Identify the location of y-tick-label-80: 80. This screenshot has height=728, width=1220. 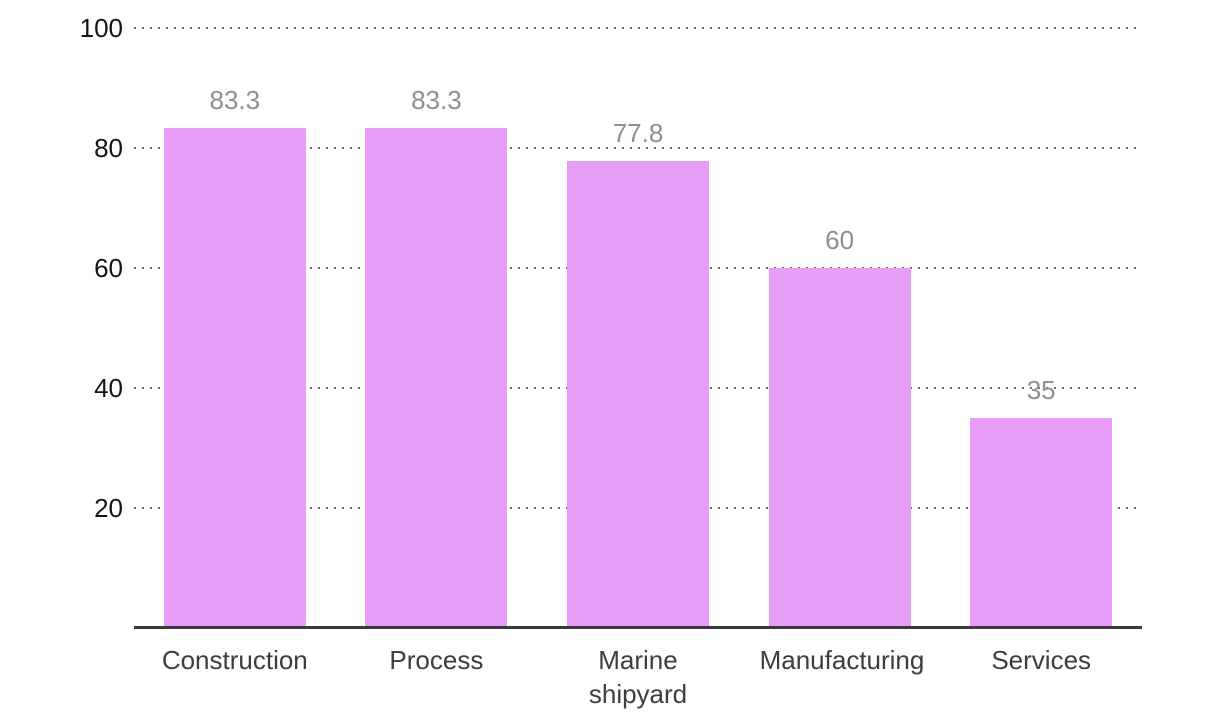
(108, 148).